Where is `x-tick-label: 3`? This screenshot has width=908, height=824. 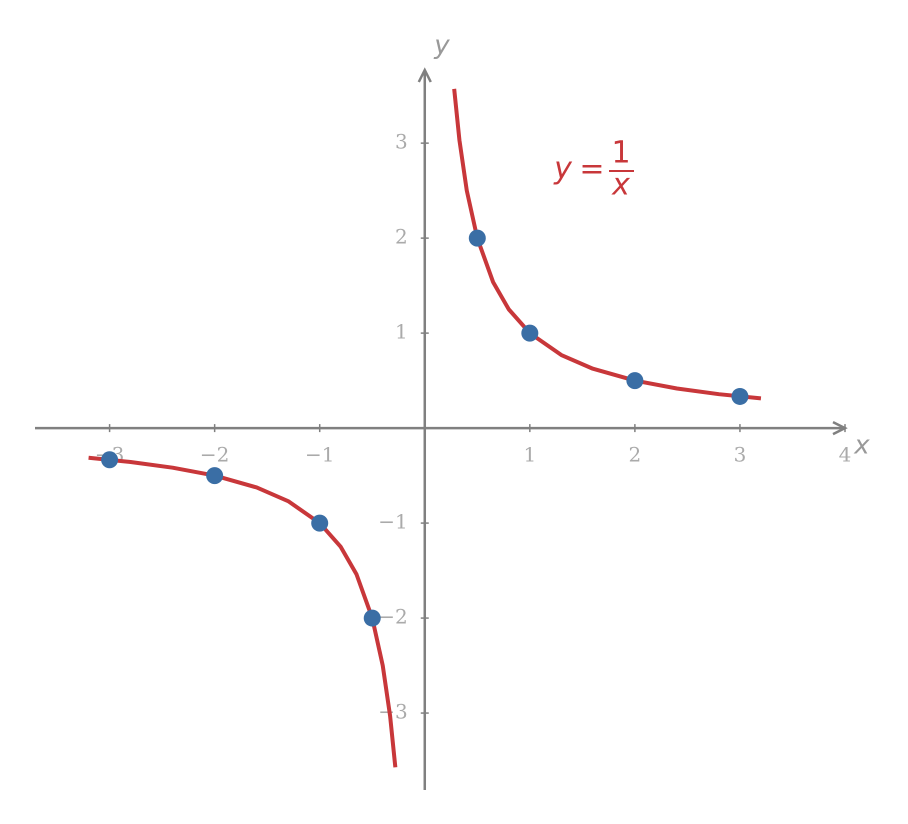
x-tick-label: 3 is located at coordinates (740, 455).